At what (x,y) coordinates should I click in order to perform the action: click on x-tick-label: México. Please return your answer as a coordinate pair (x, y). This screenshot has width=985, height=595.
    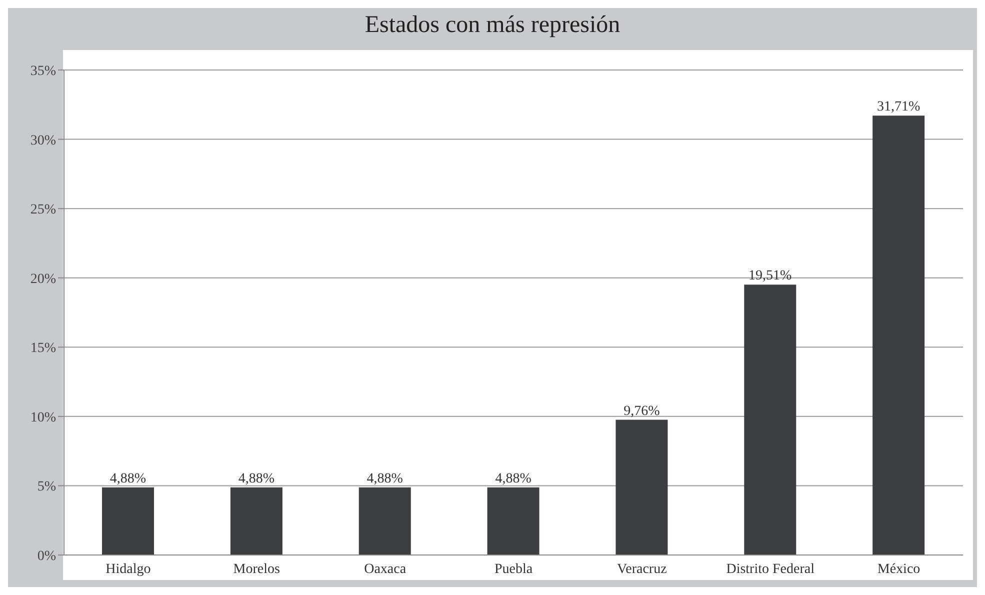
    Looking at the image, I should click on (898, 569).